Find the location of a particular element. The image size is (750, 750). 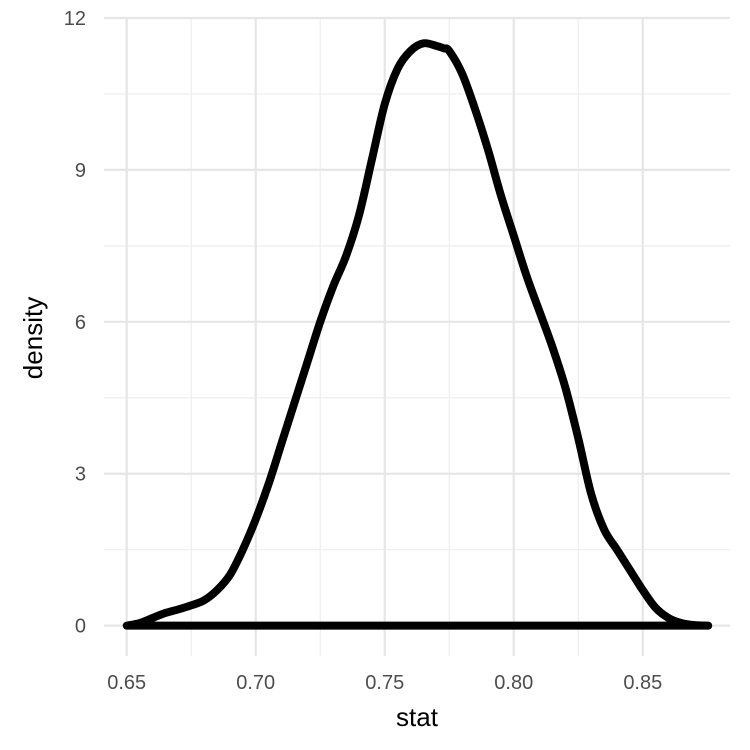

y-tick-label: 6 is located at coordinates (80, 323).